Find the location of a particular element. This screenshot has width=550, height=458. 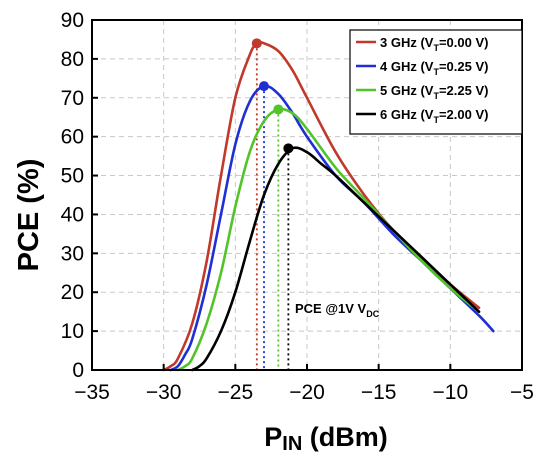

x-tick-label: −35 is located at coordinates (92, 392).